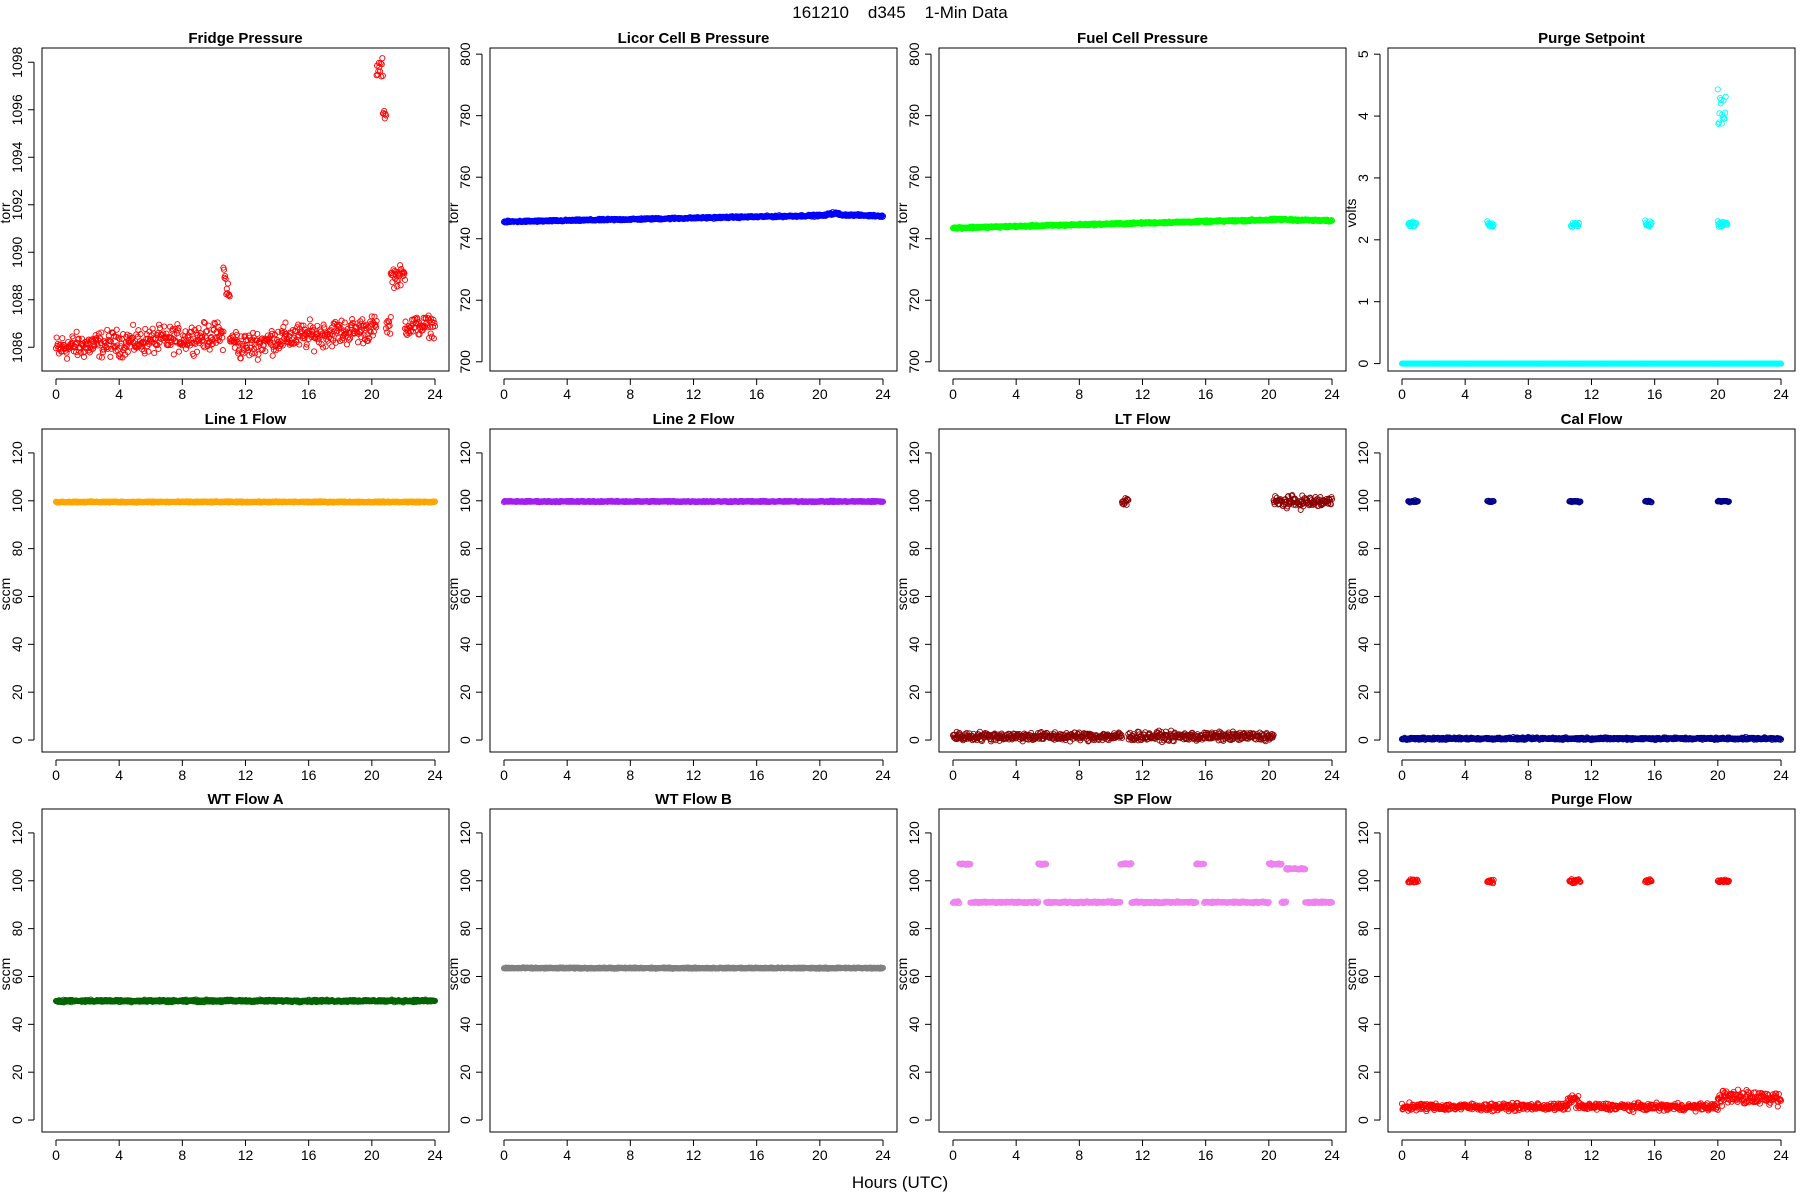 The width and height of the screenshot is (1800, 1200). I want to click on plot-frame, so click(245, 209).